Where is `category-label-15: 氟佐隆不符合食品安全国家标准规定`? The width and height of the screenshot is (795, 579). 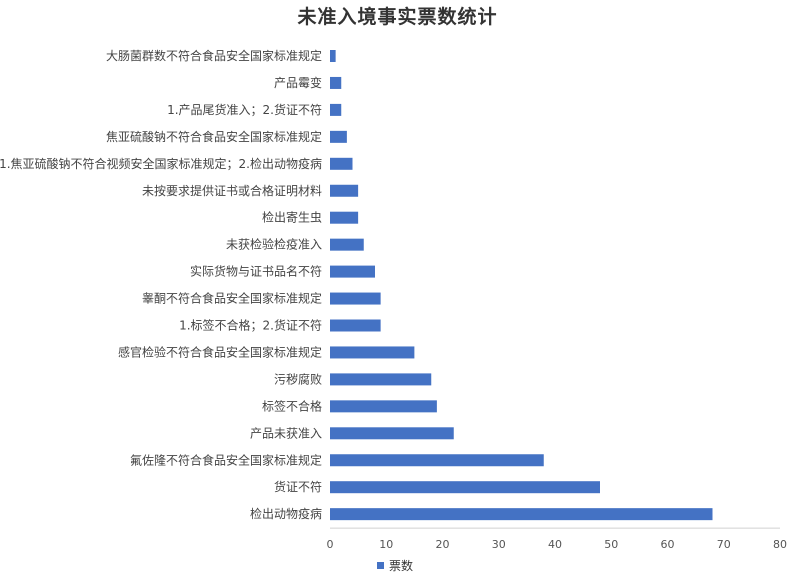 category-label-15: 氟佐隆不符合食品安全国家标准规定 is located at coordinates (226, 459).